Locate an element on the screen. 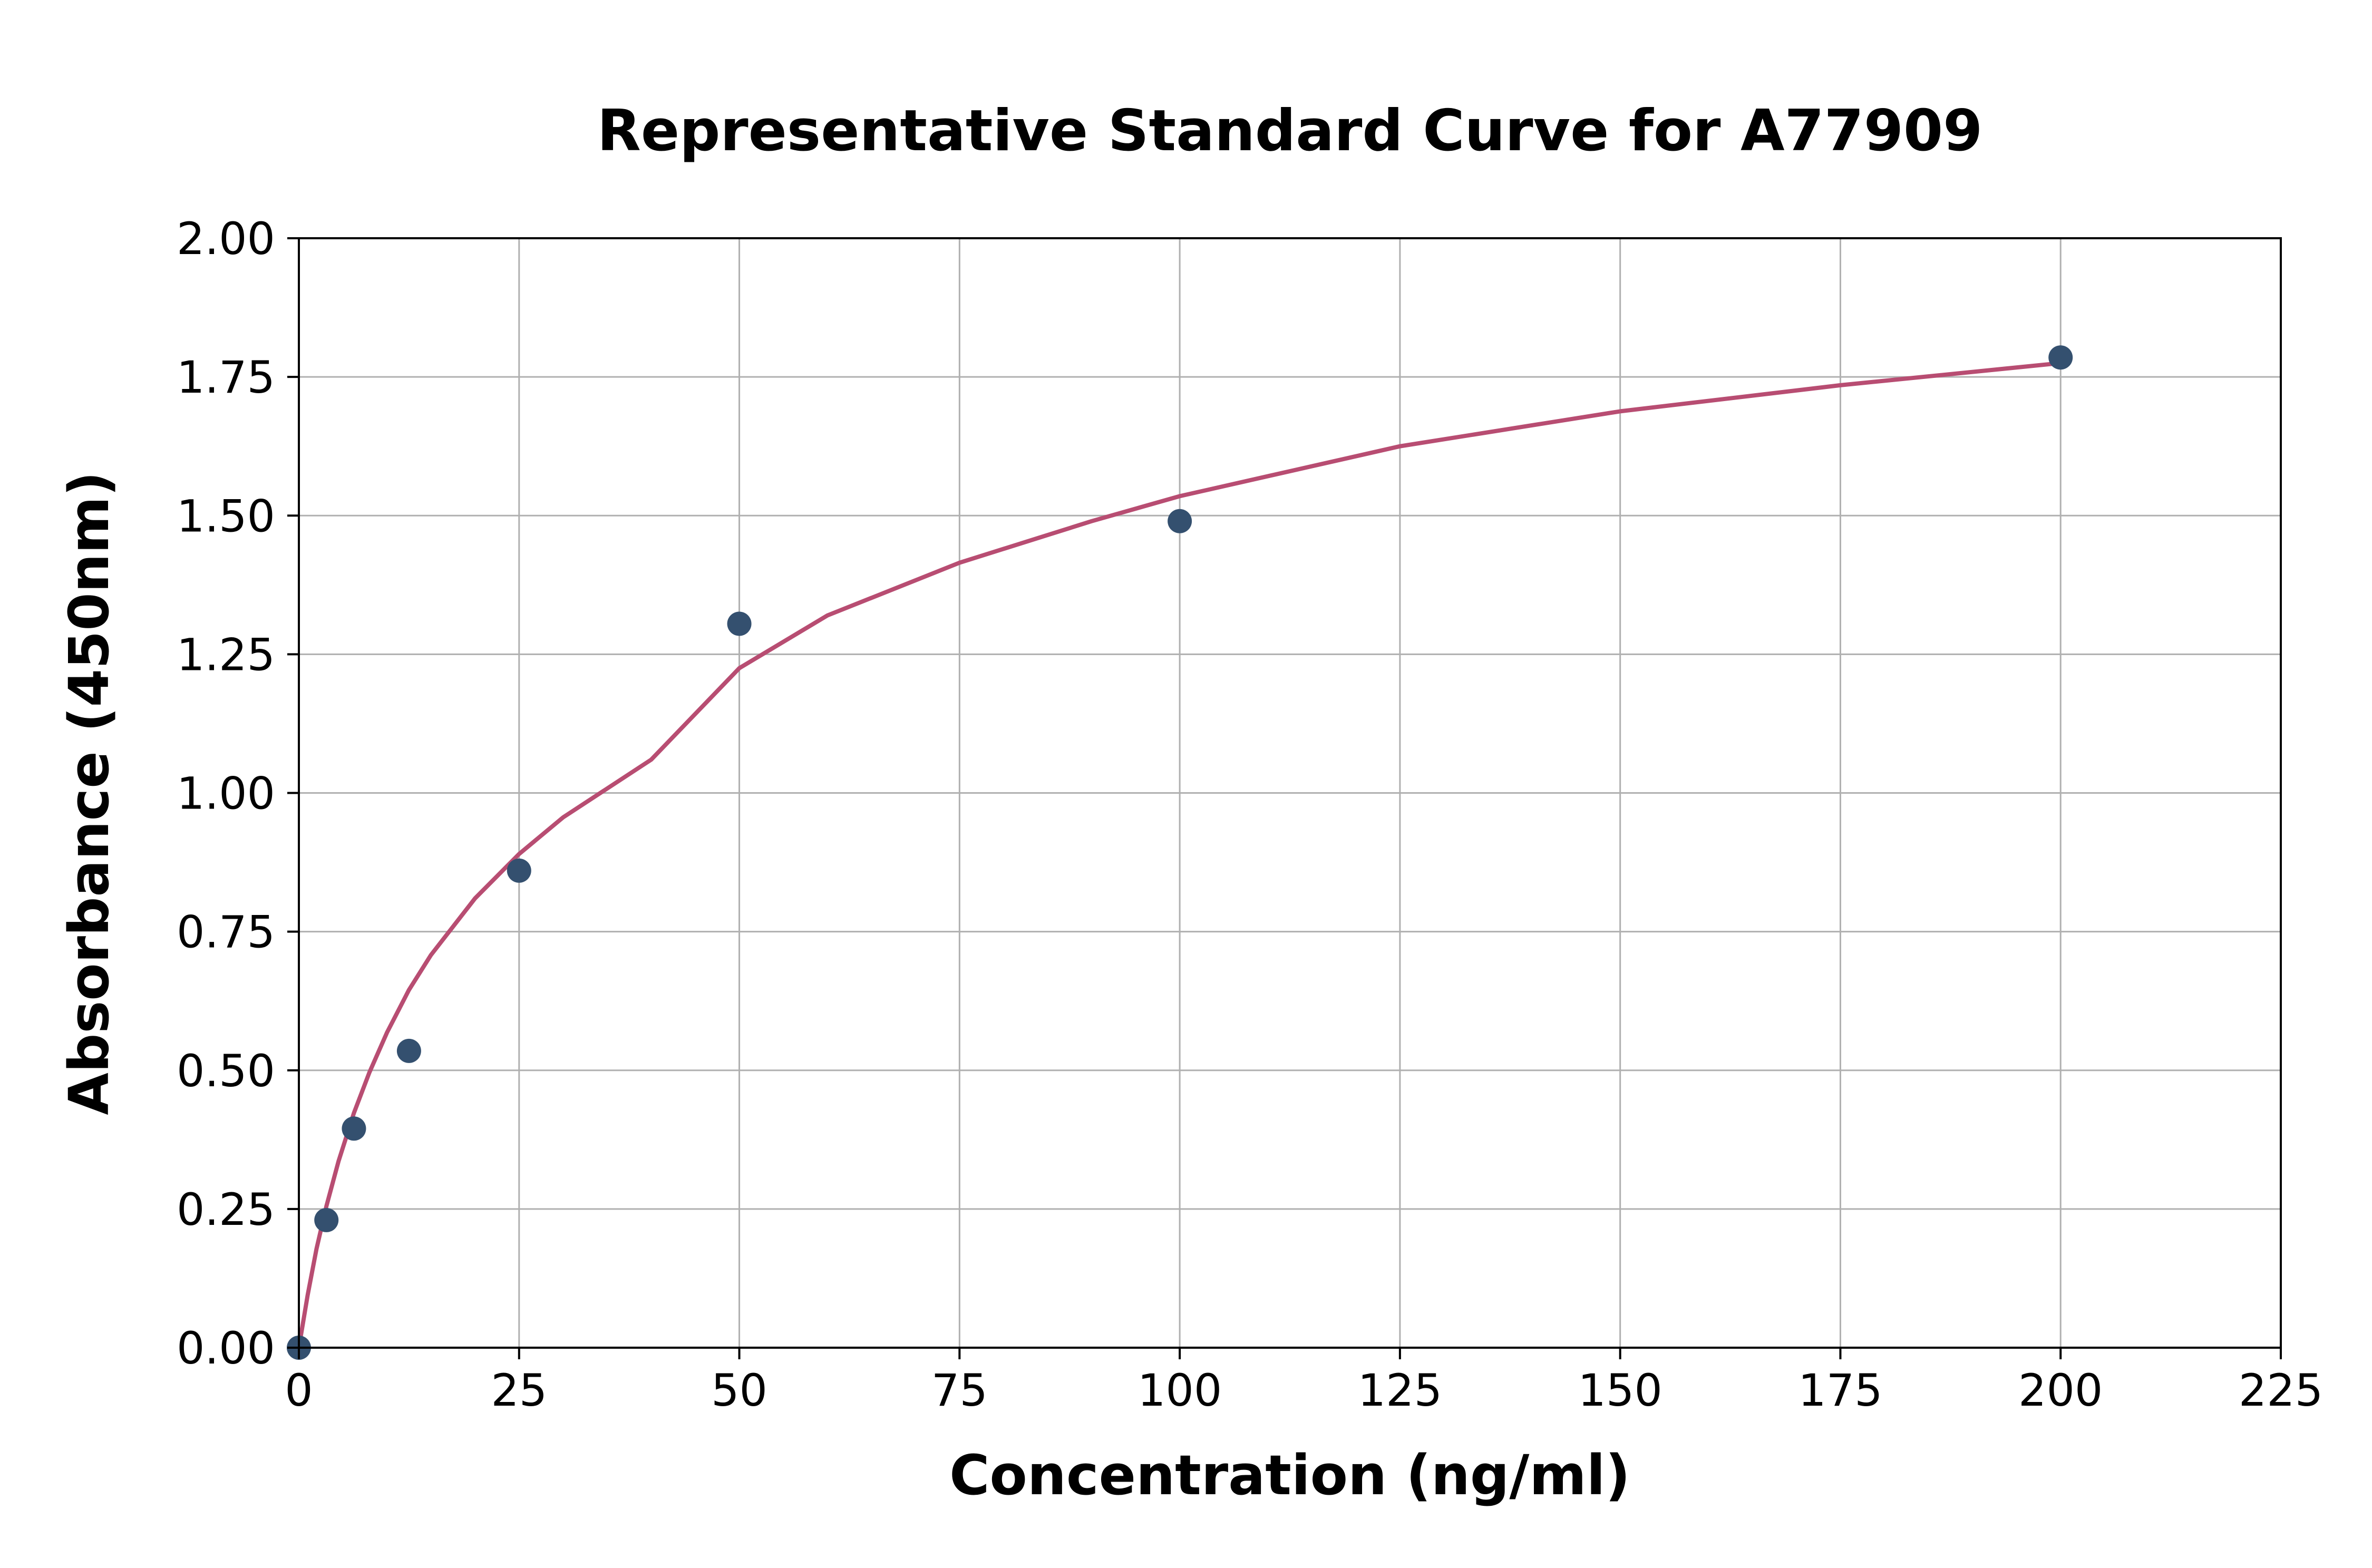 This screenshot has width=2372, height=1568. x-tick-label: 125 is located at coordinates (1400, 1391).